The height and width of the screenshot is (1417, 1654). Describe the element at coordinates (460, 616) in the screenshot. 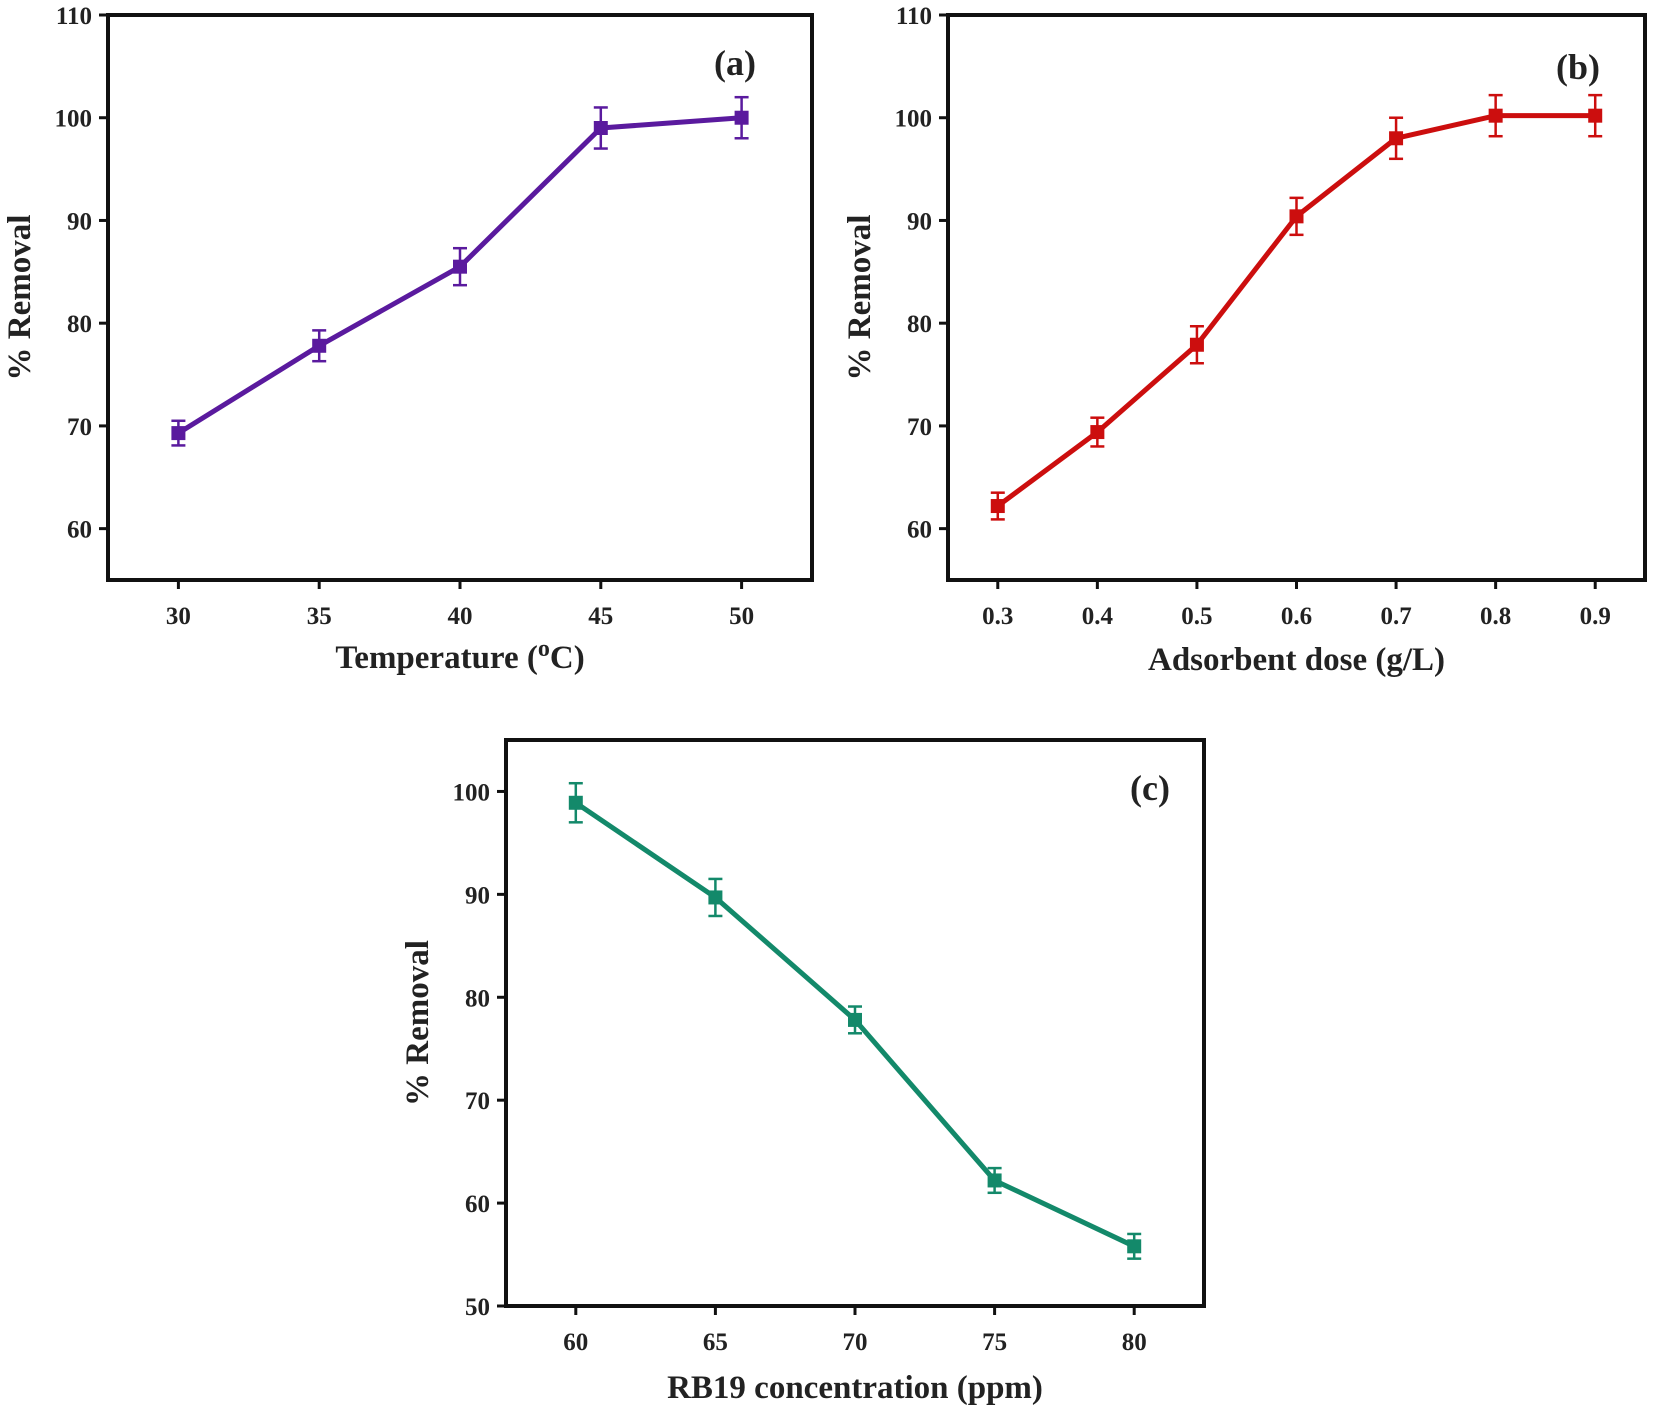

I see `x-tick-label: 40` at that location.